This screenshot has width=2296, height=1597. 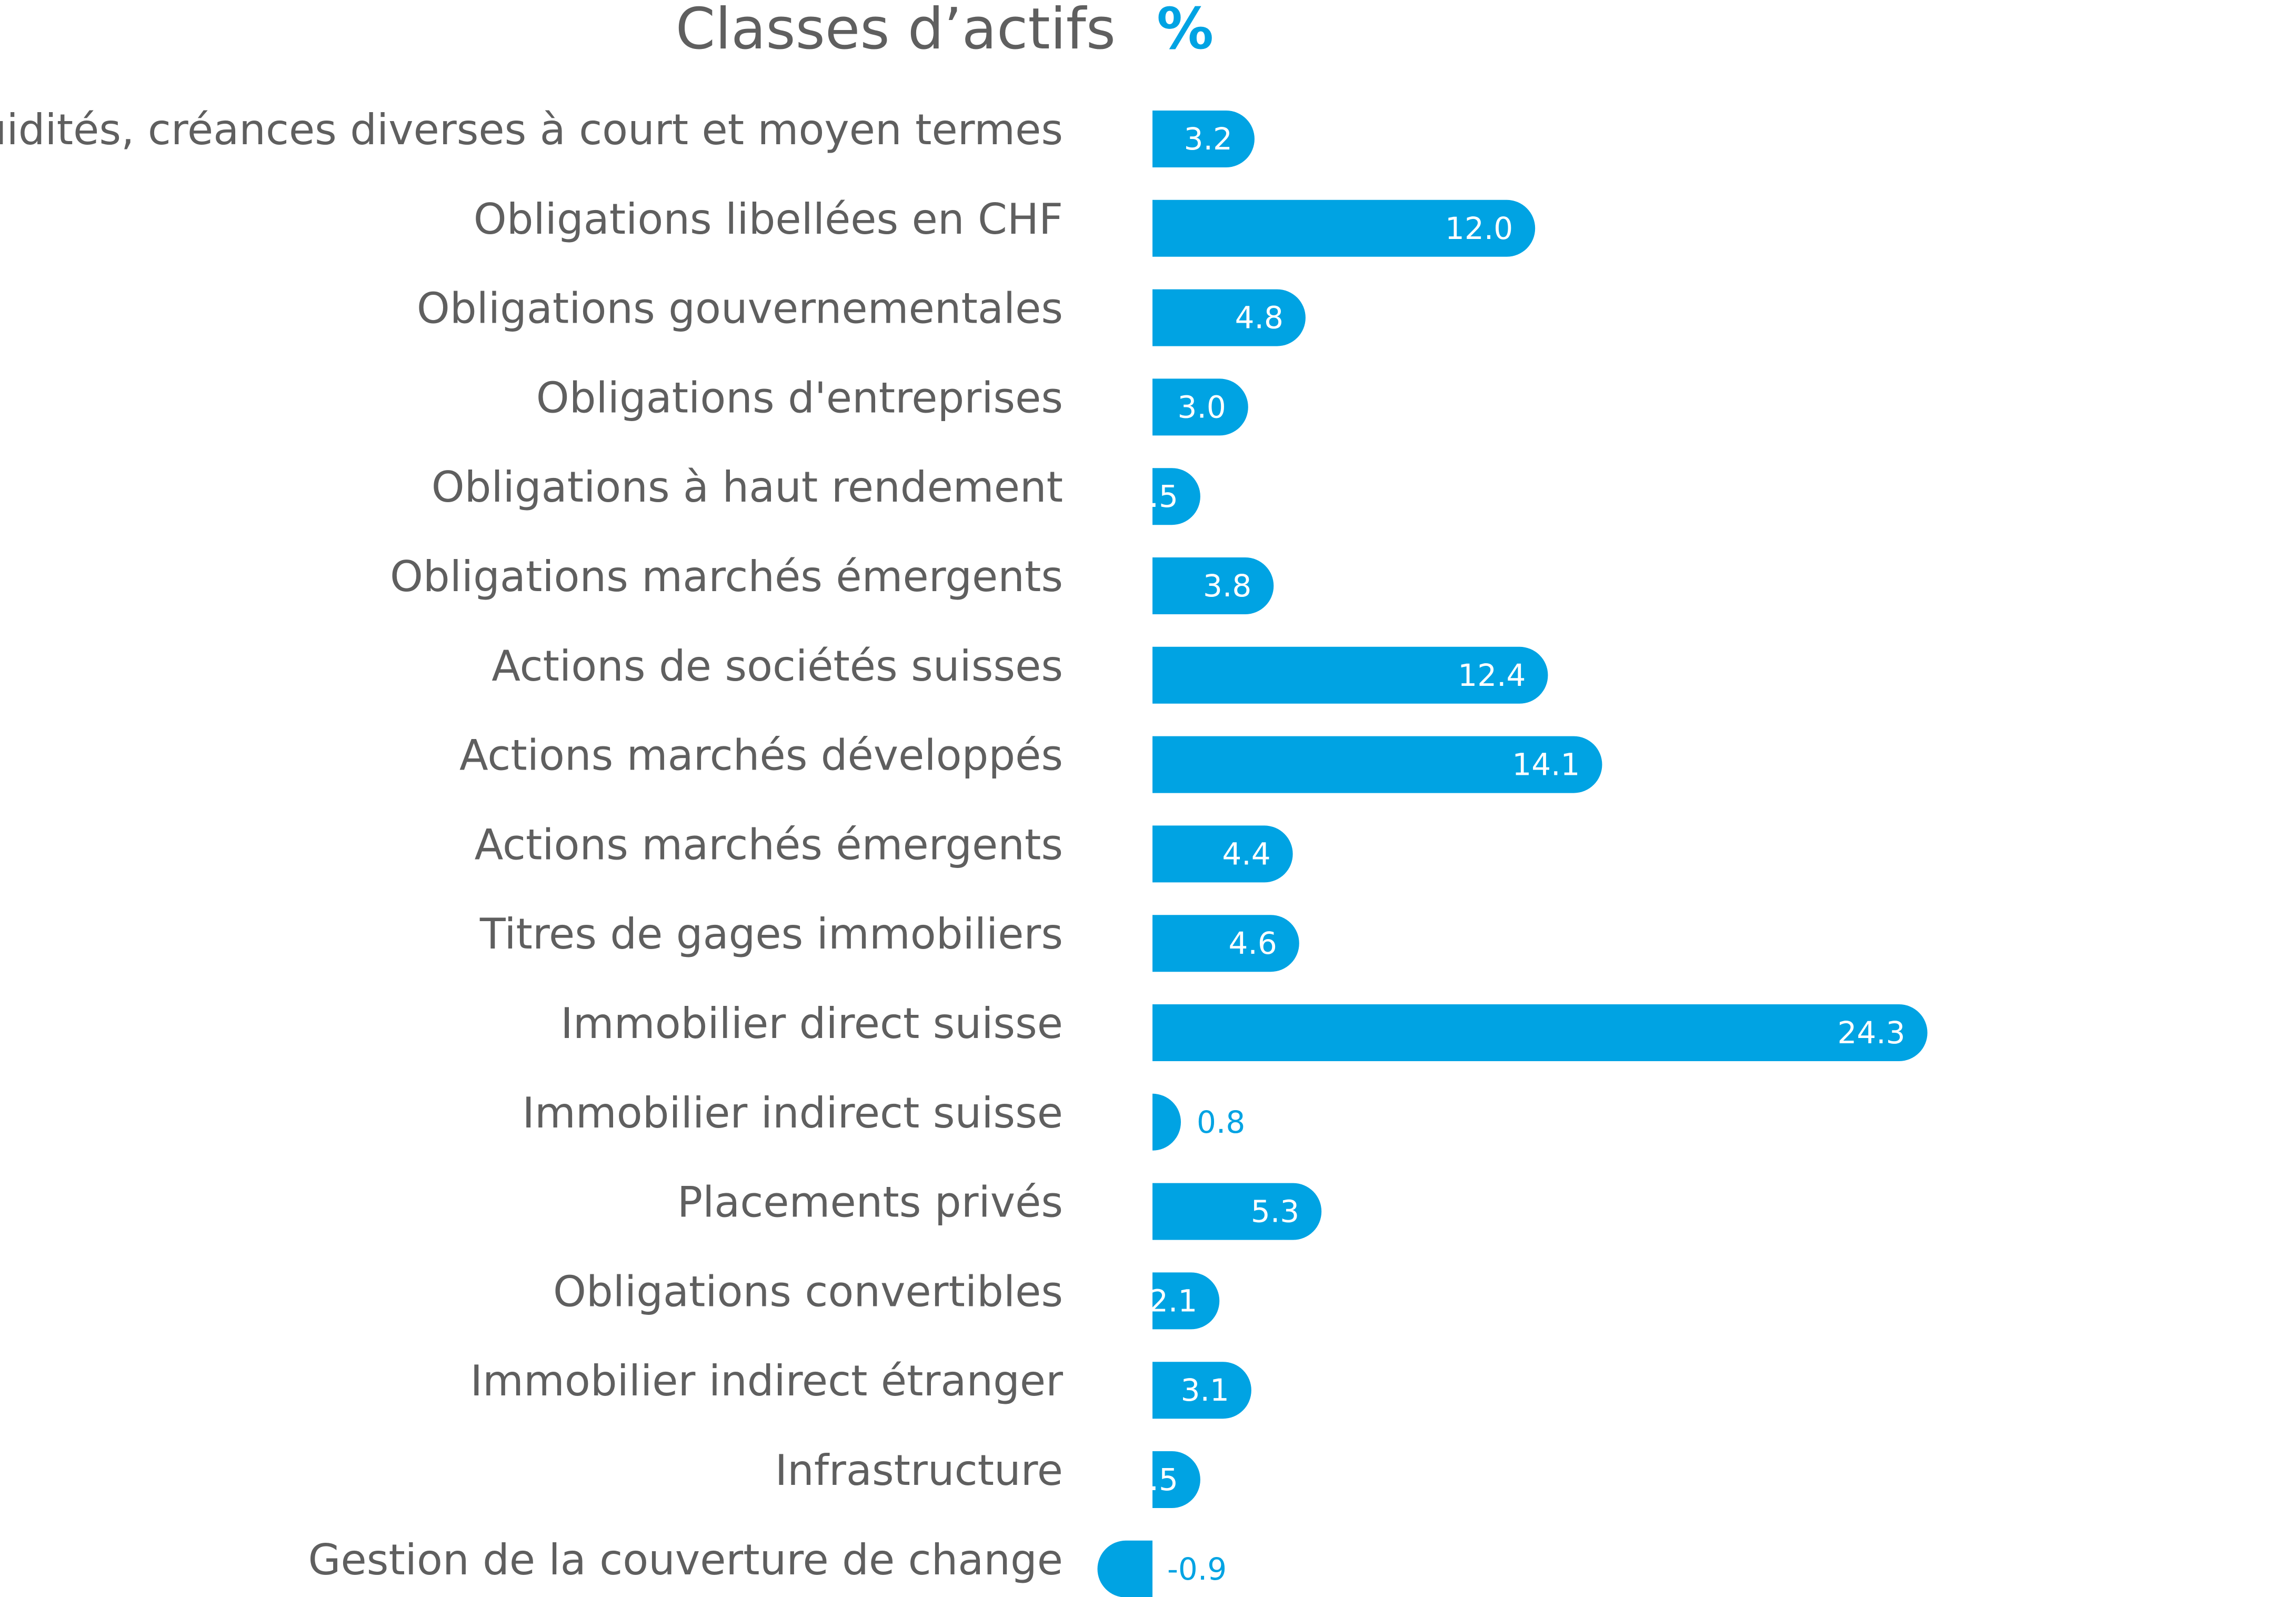 What do you see at coordinates (793, 1113) in the screenshot?
I see `category-label: Immobilier indirect suisse` at bounding box center [793, 1113].